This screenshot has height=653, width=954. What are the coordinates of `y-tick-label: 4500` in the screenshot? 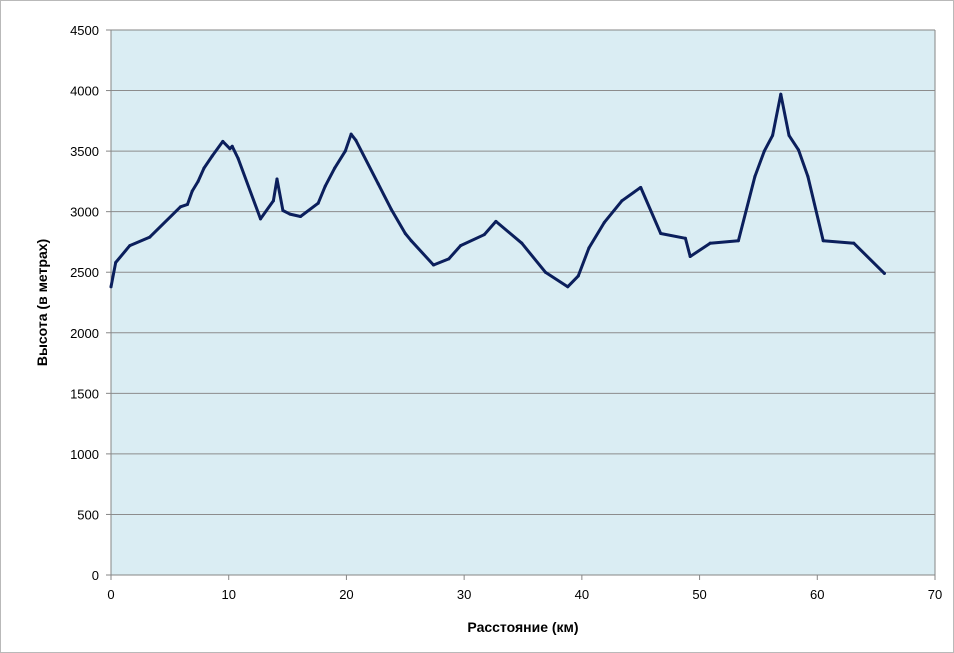 It's located at (84, 30).